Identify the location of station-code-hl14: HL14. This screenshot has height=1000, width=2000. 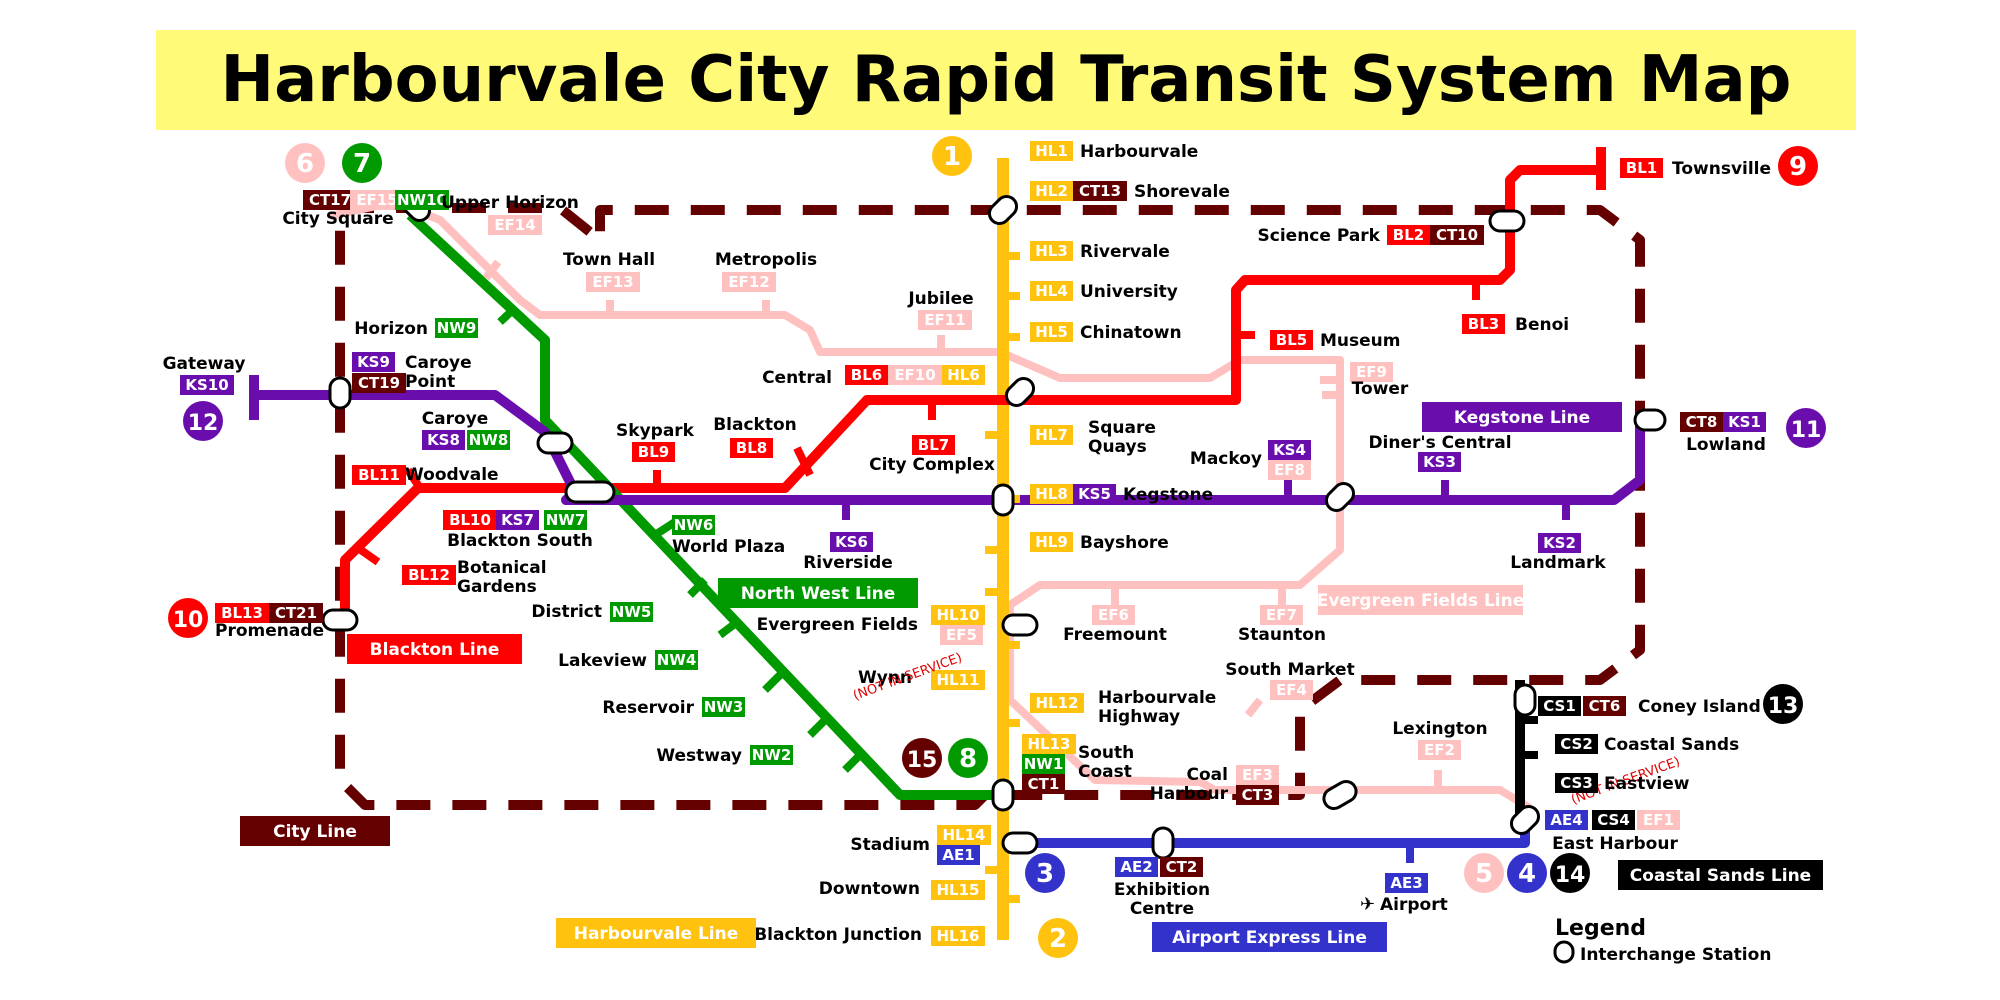
(964, 835).